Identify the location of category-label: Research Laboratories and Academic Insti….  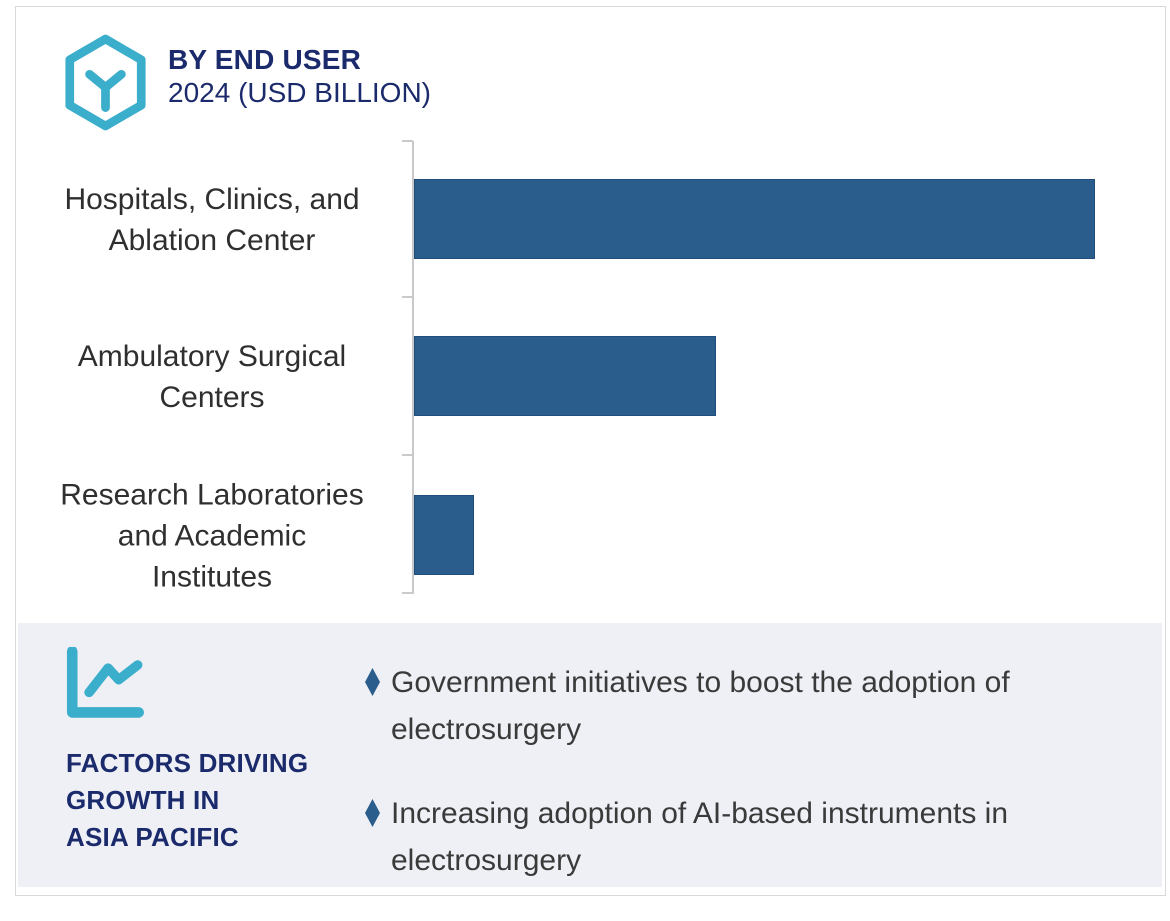
(212, 536).